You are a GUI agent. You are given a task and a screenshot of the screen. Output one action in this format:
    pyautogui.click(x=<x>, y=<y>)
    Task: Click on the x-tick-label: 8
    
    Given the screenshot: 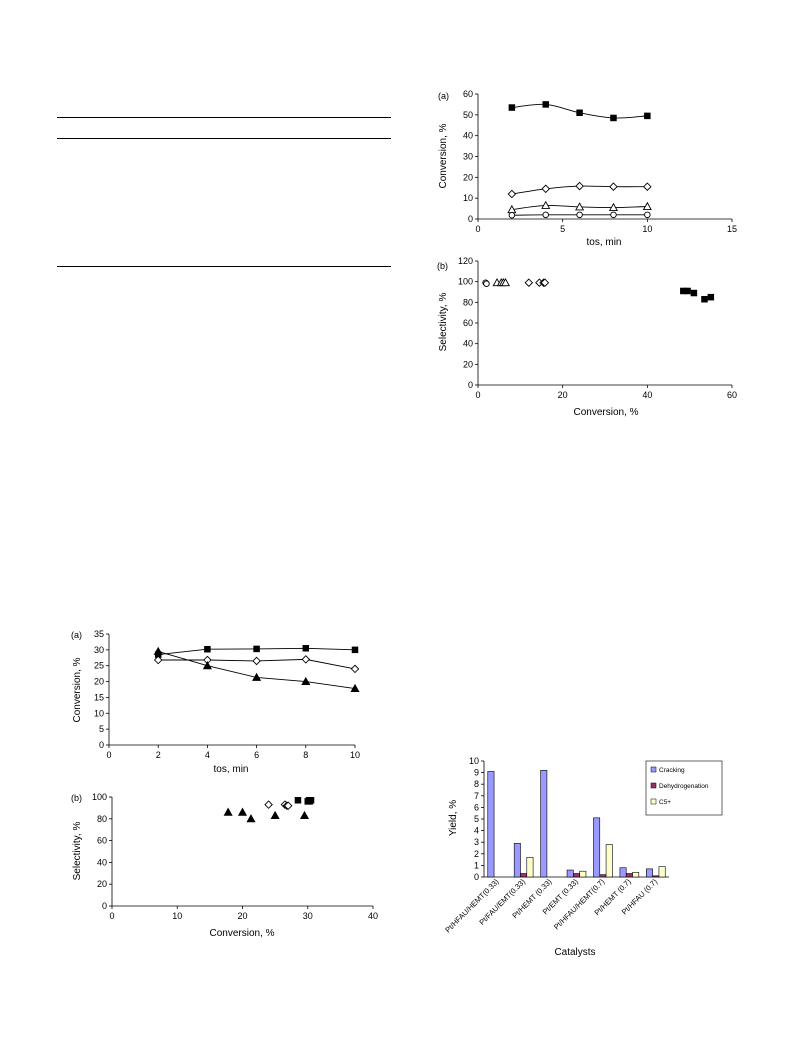 What is the action you would take?
    pyautogui.click(x=305, y=755)
    